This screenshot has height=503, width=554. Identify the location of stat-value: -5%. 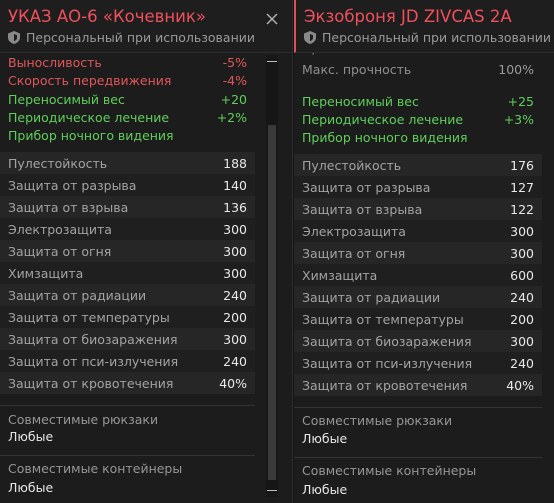
(234, 62).